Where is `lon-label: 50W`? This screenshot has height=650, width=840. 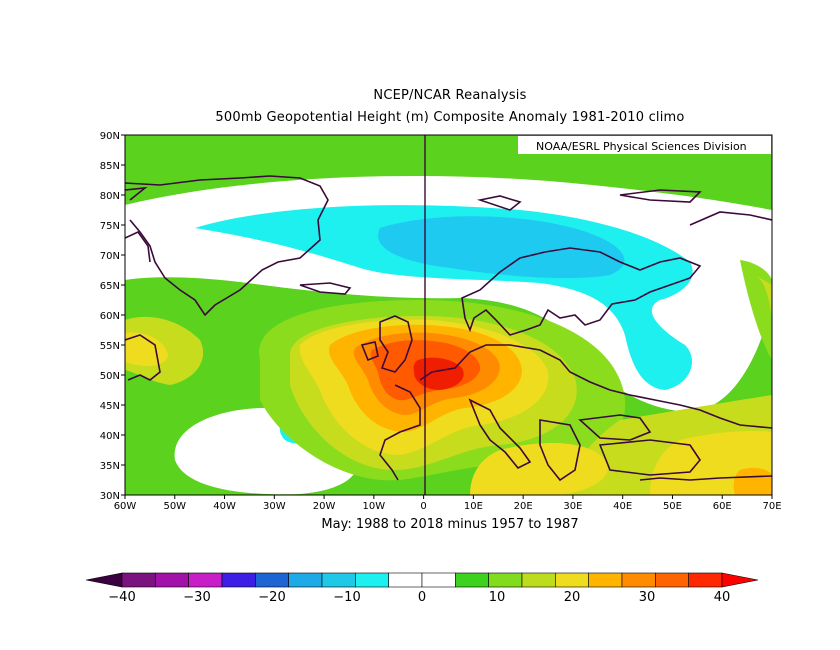 lon-label: 50W is located at coordinates (174, 506).